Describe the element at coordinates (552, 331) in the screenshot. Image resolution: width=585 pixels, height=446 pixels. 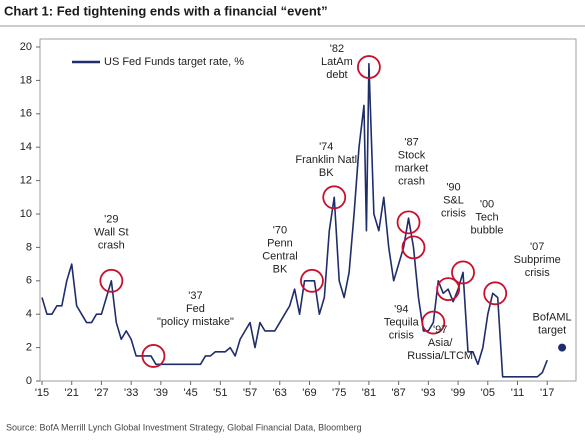
I see `target-label: target` at that location.